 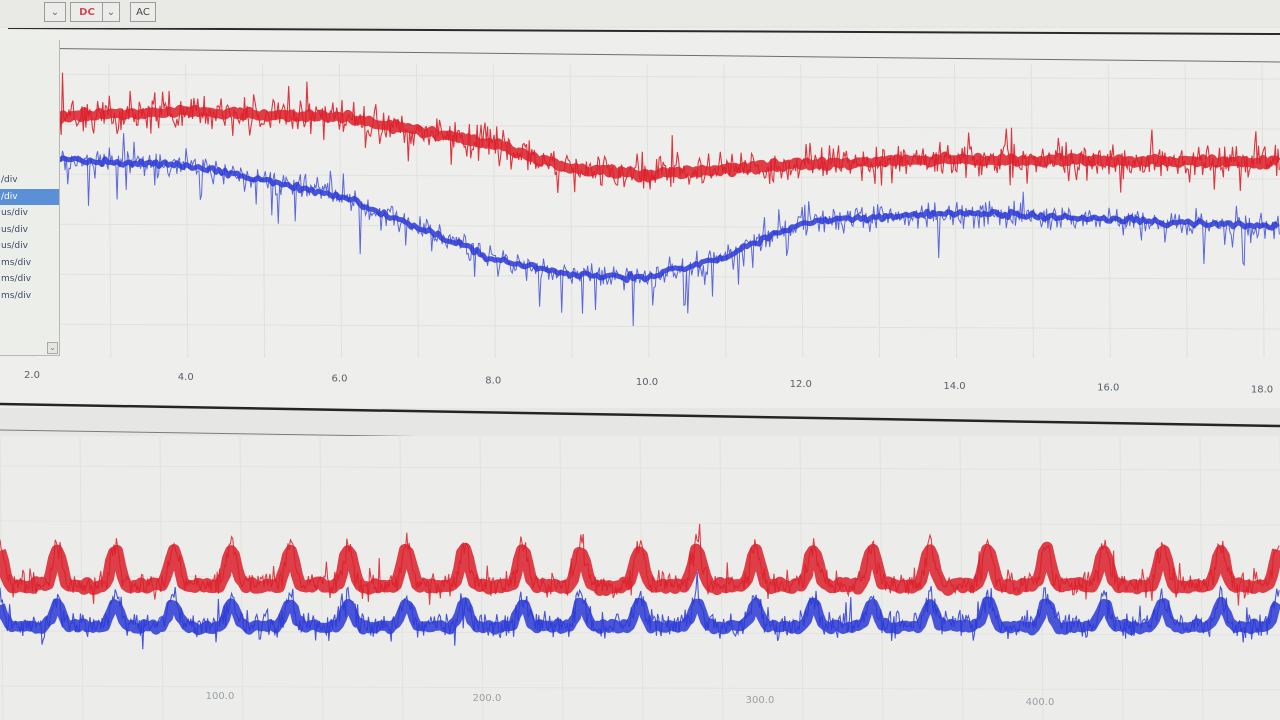 I want to click on x-tick-label: 18.0, so click(x=1262, y=389).